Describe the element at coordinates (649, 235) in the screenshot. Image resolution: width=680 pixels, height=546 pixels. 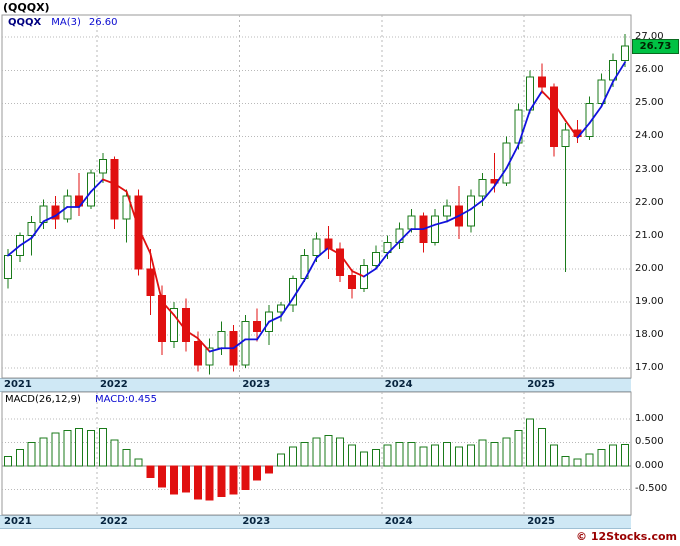
I see `price-axis-label: 21.00` at that location.